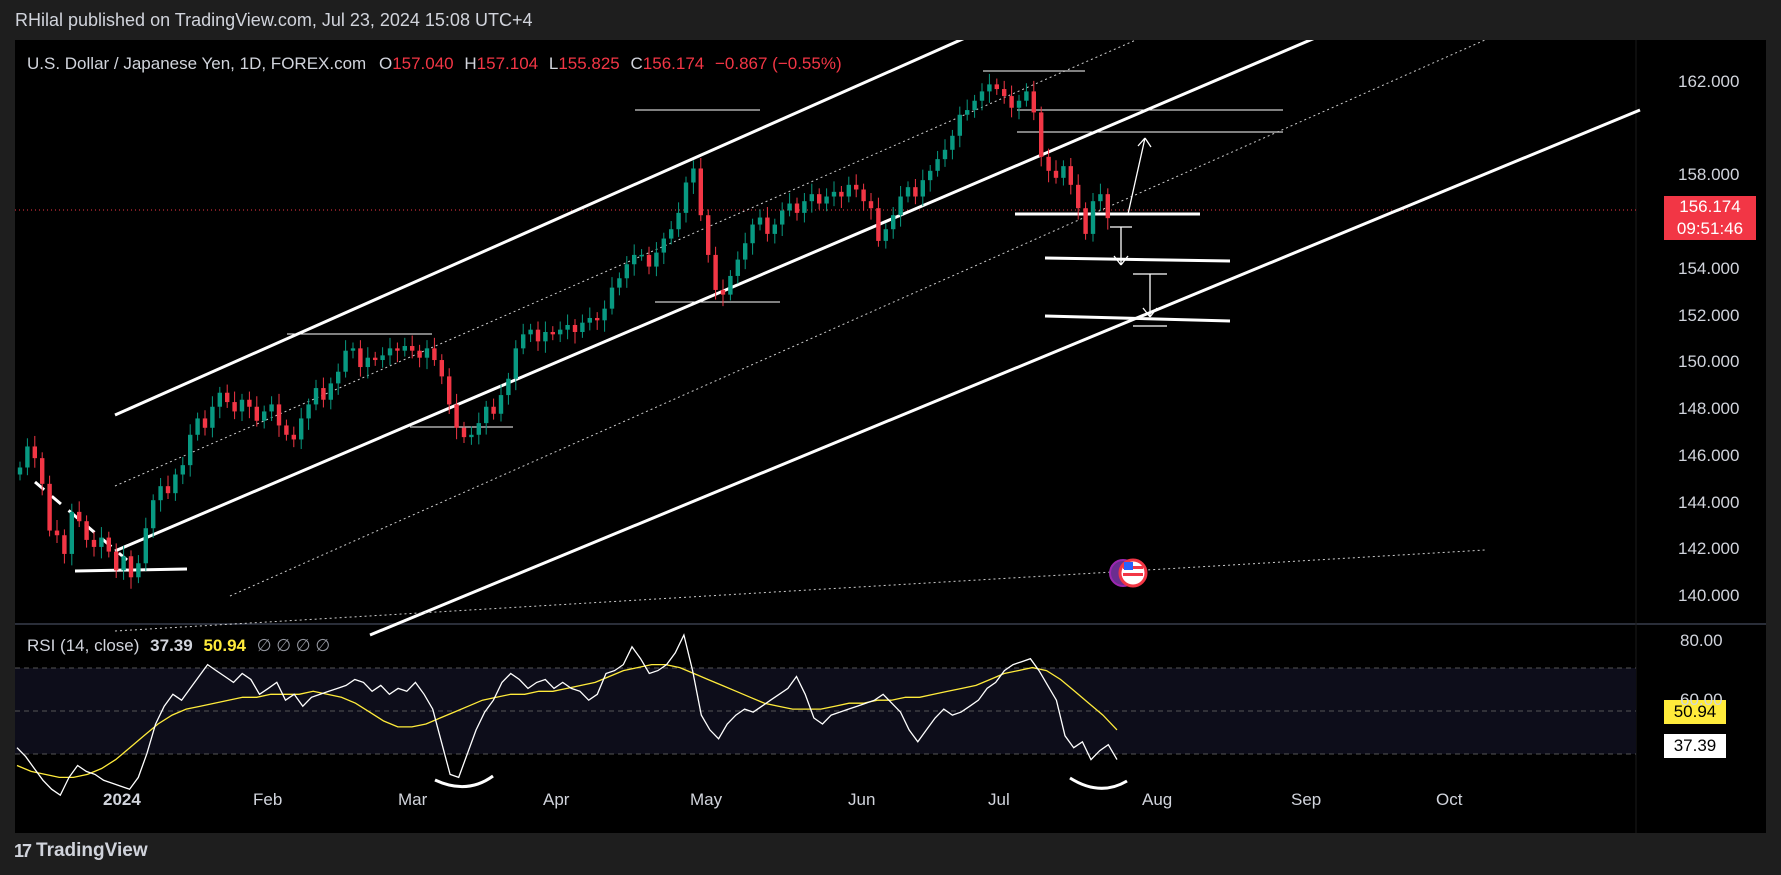 Image resolution: width=1781 pixels, height=875 pixels. Describe the element at coordinates (800, 590) in the screenshot. I see `dotted-trend-line` at that location.